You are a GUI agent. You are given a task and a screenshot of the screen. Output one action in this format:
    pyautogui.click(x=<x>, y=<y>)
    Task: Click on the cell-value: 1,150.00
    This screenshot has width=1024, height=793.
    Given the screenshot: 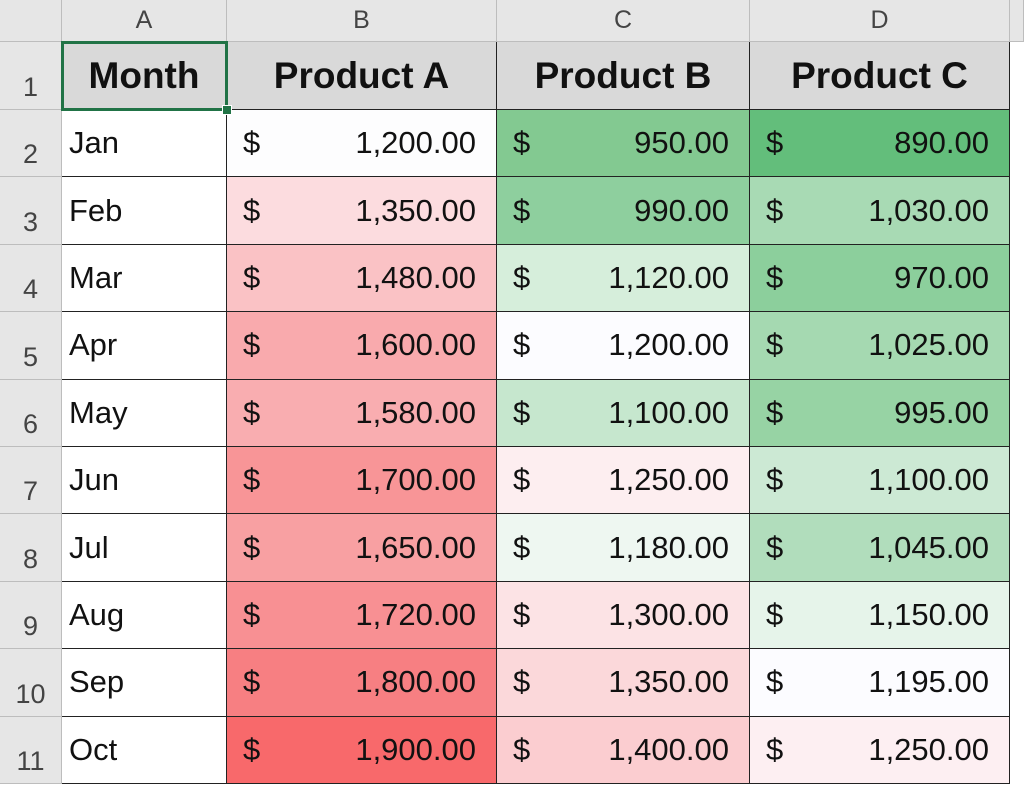 What is the action you would take?
    pyautogui.click(x=928, y=614)
    